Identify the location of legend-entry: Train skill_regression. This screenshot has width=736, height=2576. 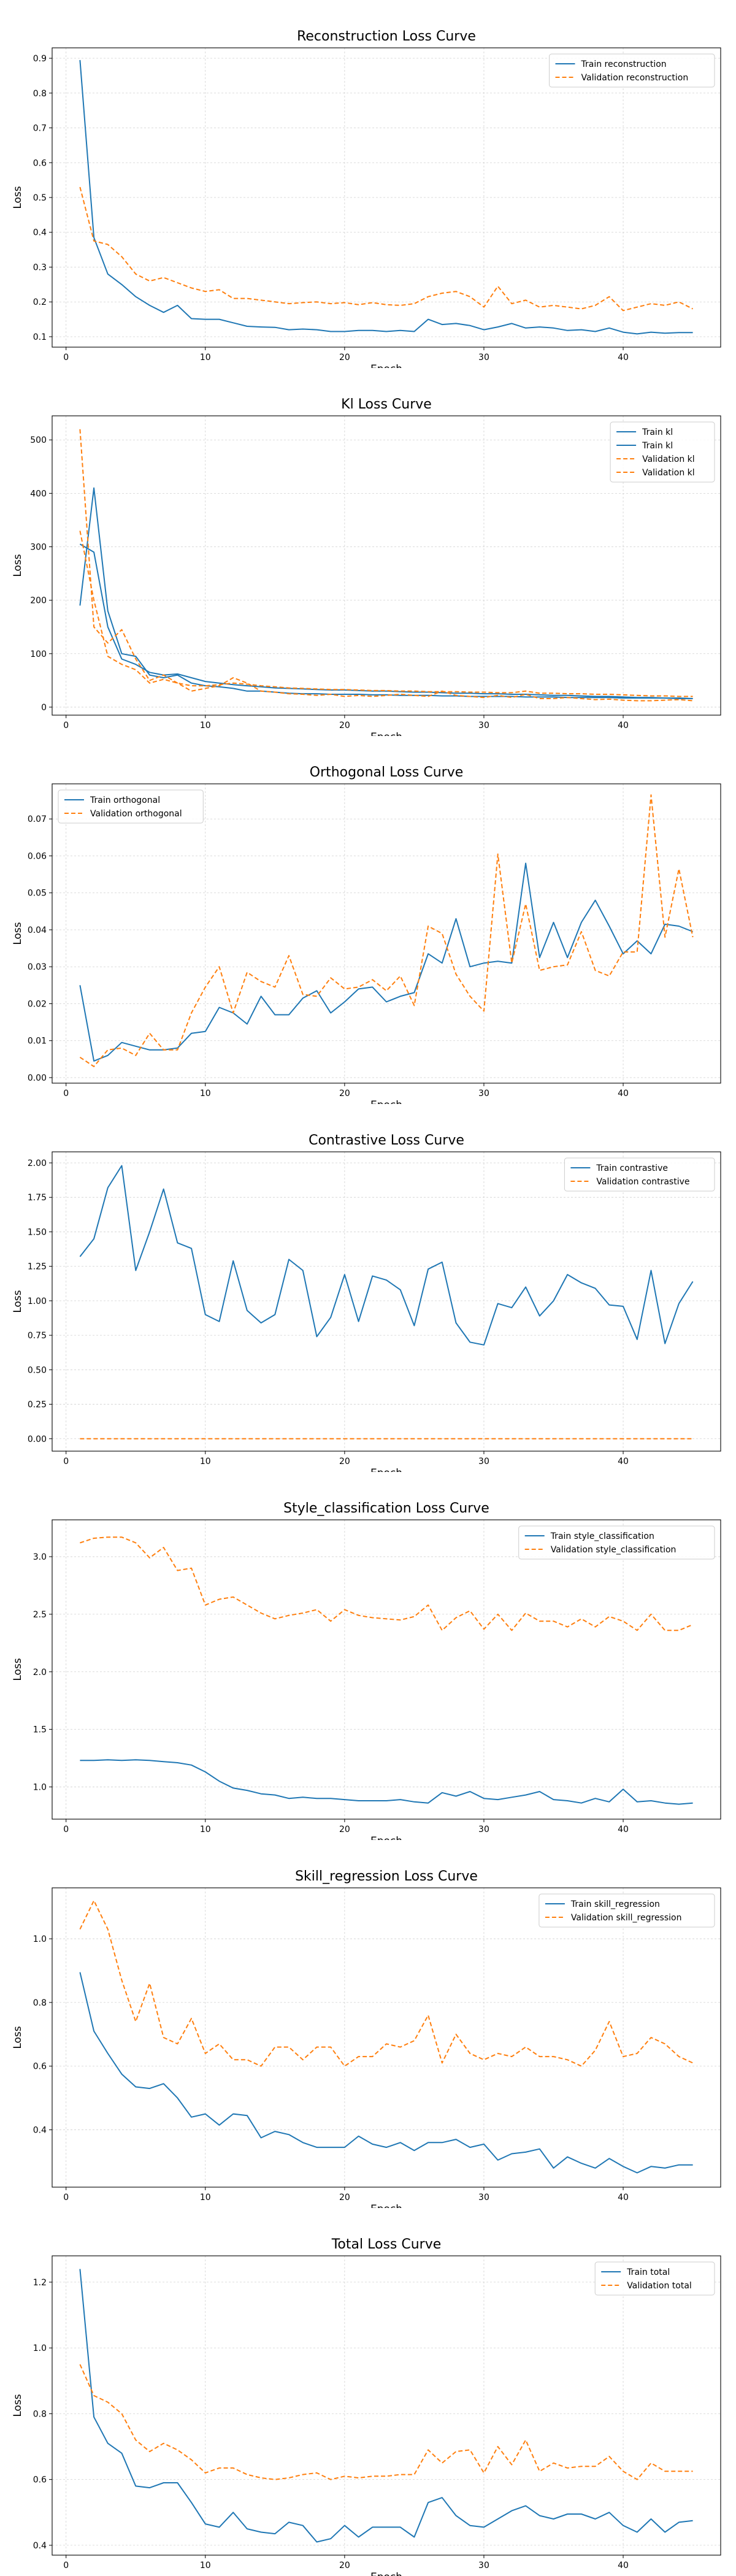
(615, 1904).